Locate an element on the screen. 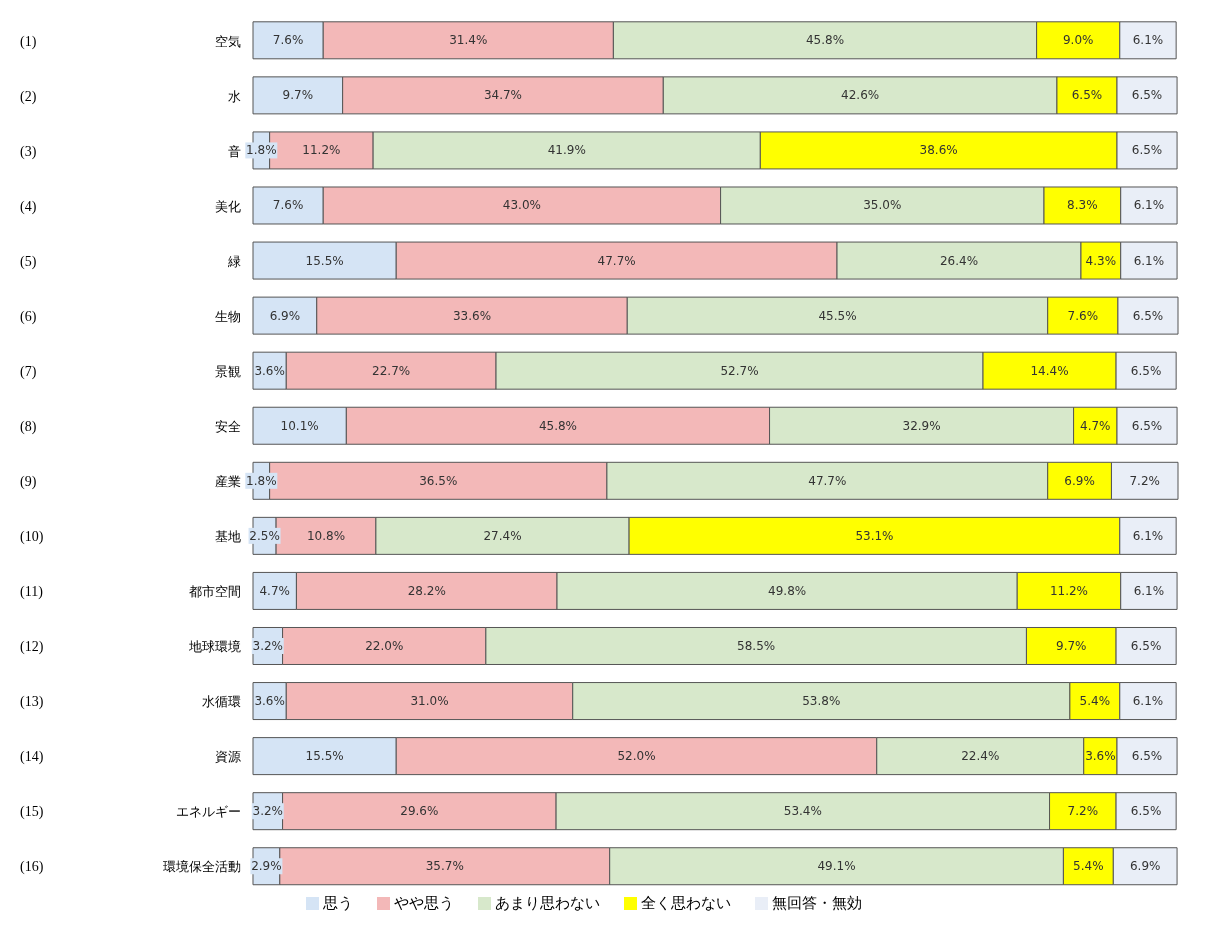 The height and width of the screenshot is (936, 1209). data-label: 42.6% is located at coordinates (860, 95).